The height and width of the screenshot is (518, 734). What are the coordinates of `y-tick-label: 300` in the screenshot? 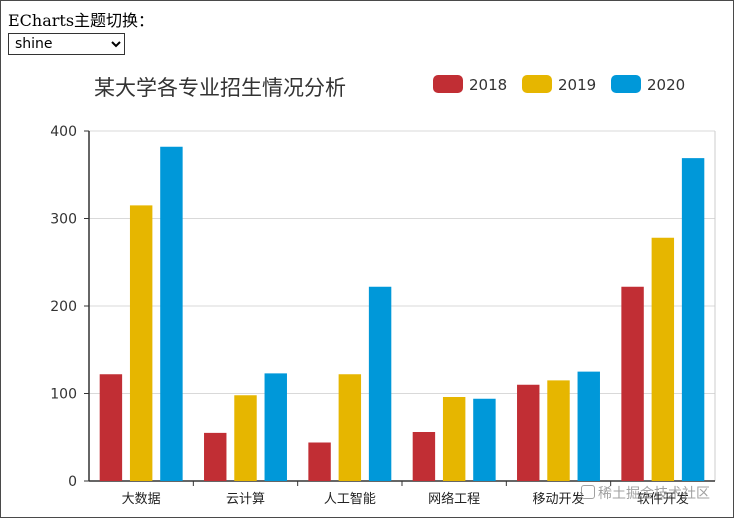 It's located at (63, 220).